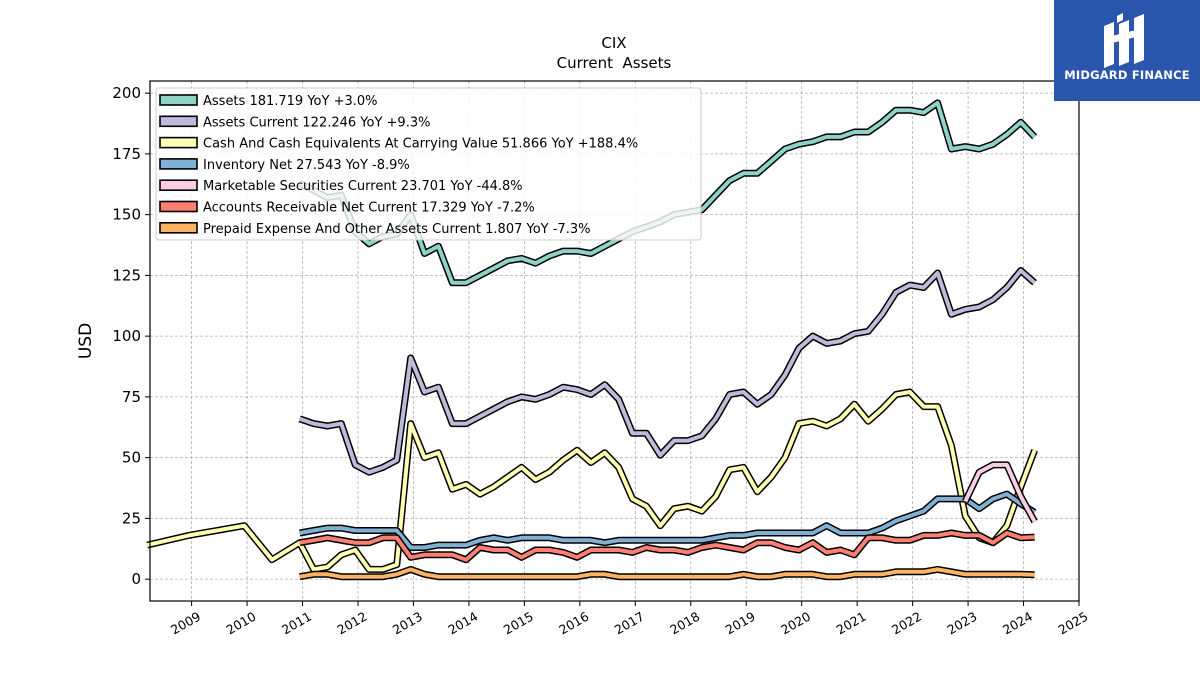  What do you see at coordinates (962, 623) in the screenshot?
I see `x-tick-label: 2023` at bounding box center [962, 623].